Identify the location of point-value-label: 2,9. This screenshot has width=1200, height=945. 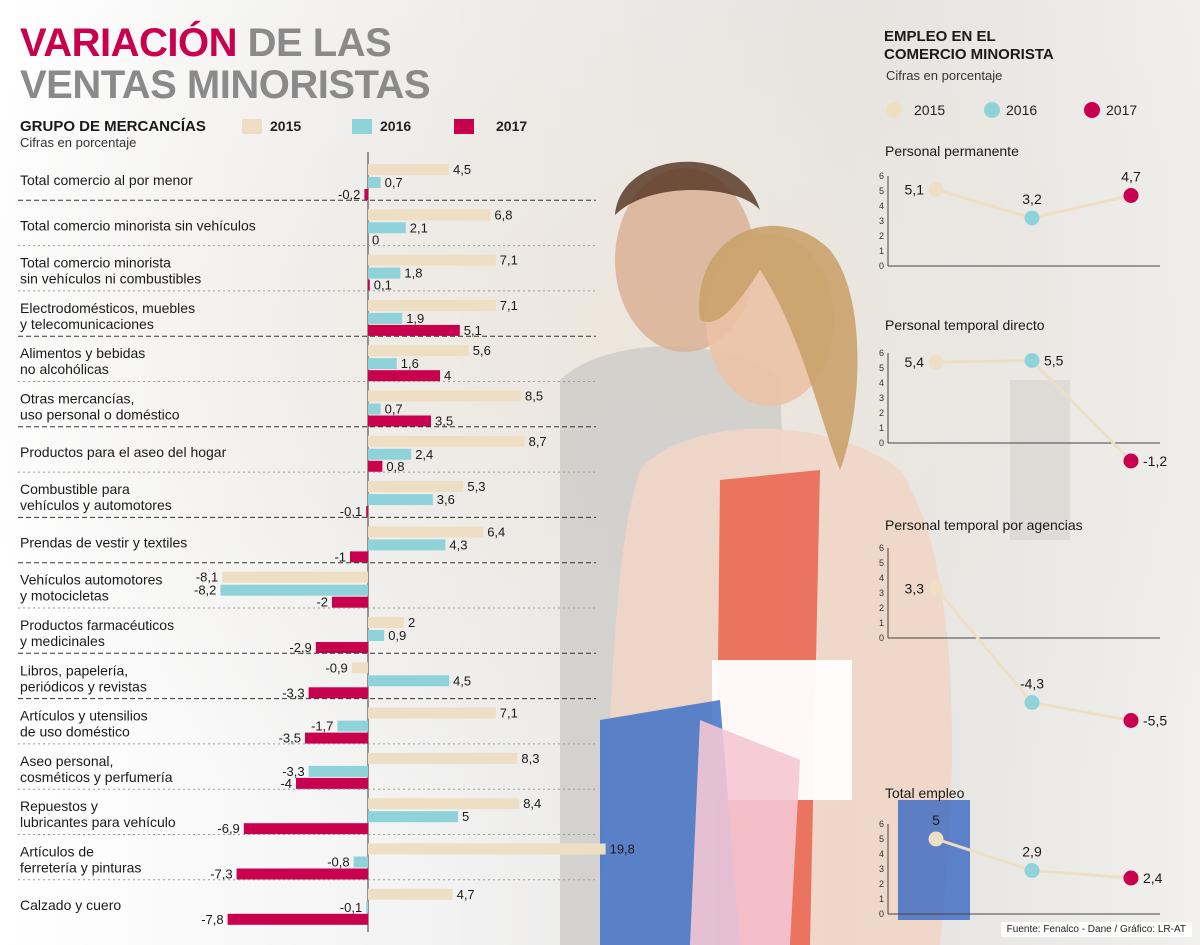
(1032, 852).